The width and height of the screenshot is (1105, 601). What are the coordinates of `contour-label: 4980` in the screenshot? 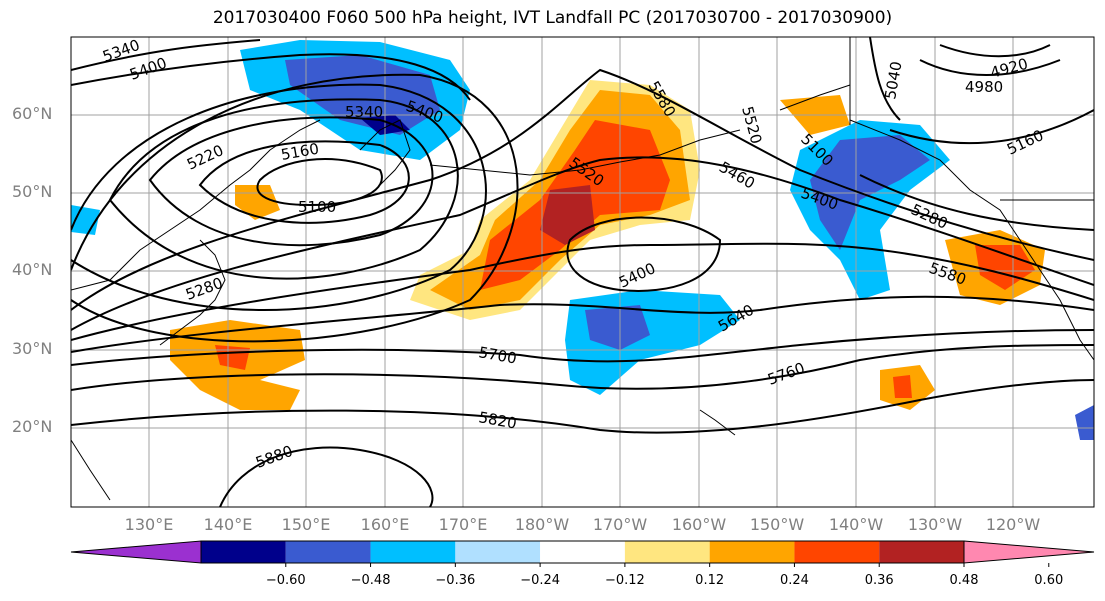 It's located at (984, 87).